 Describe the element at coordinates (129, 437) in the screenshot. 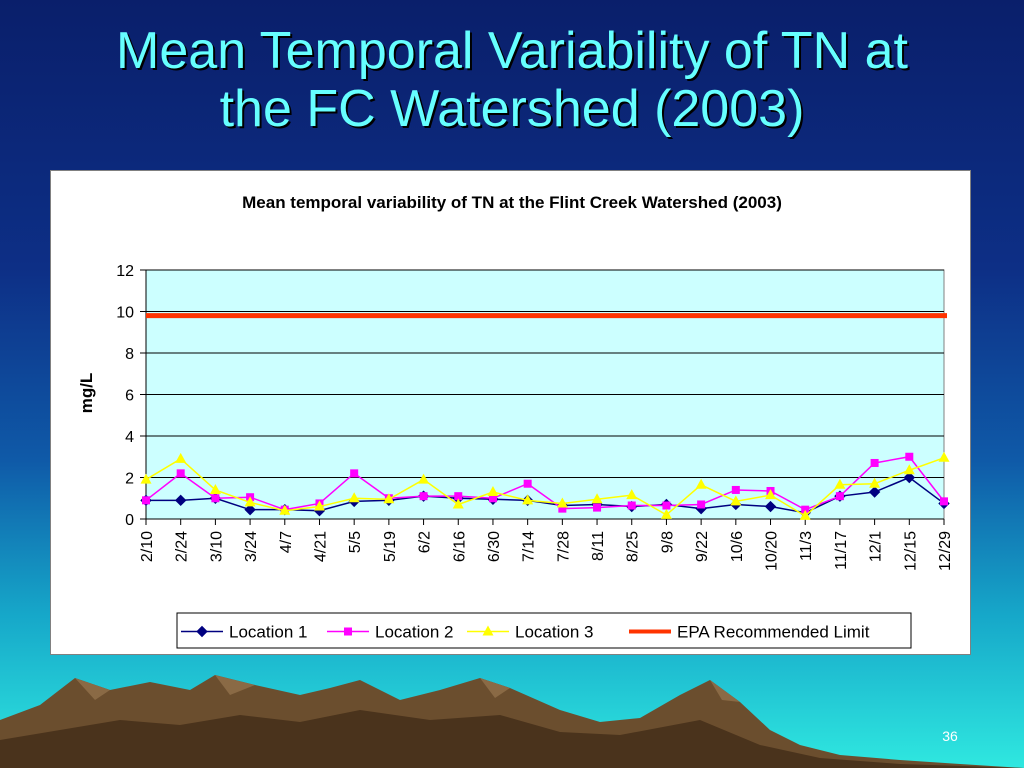

I see `y-tick-label: 4` at that location.